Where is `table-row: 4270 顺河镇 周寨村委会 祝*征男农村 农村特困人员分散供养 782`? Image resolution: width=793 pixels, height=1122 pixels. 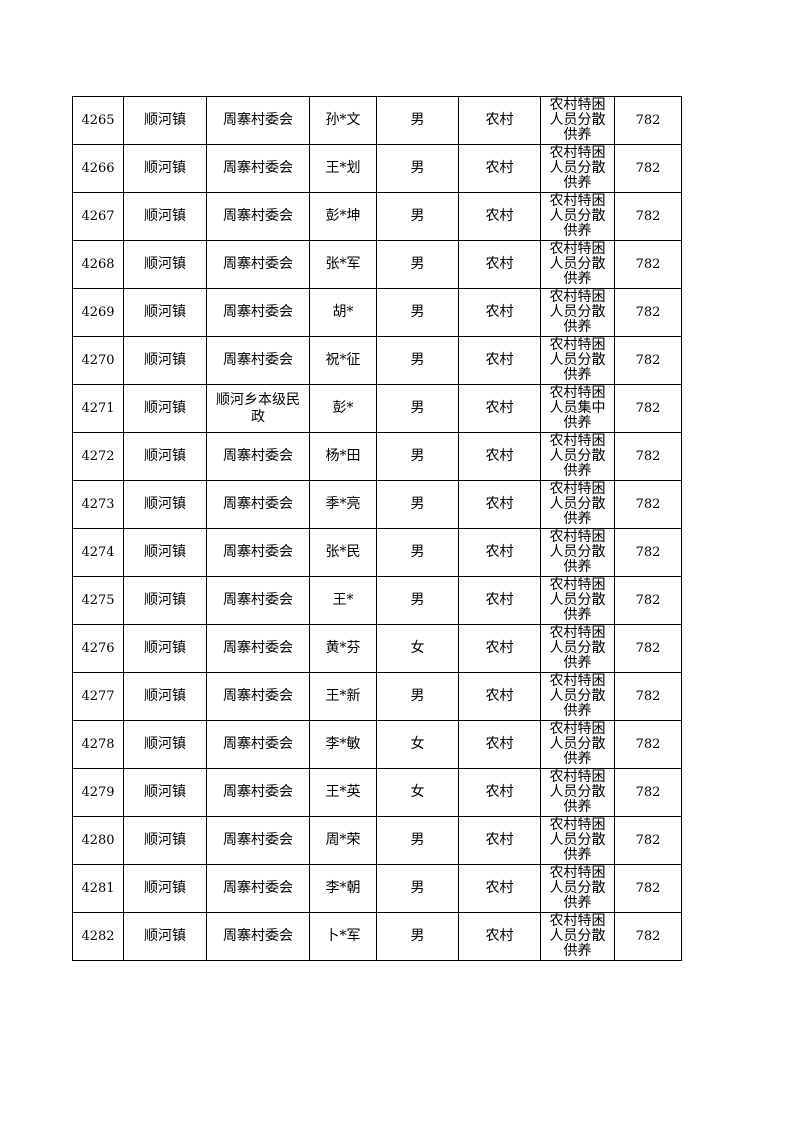 table-row: 4270 顺河镇 周寨村委会 祝*征男农村 农村特困人员分散供养 782 is located at coordinates (377, 360).